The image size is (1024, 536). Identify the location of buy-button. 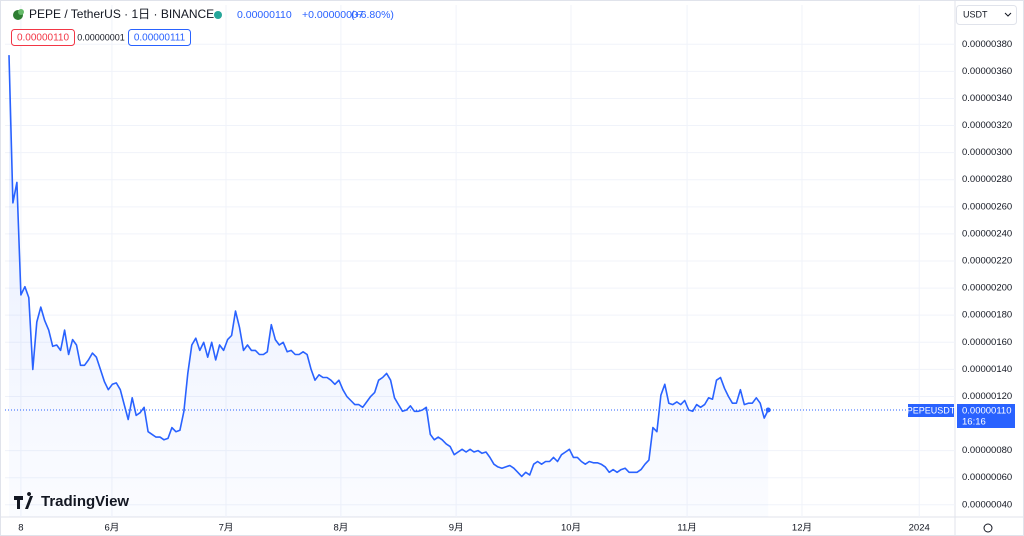
(159, 37).